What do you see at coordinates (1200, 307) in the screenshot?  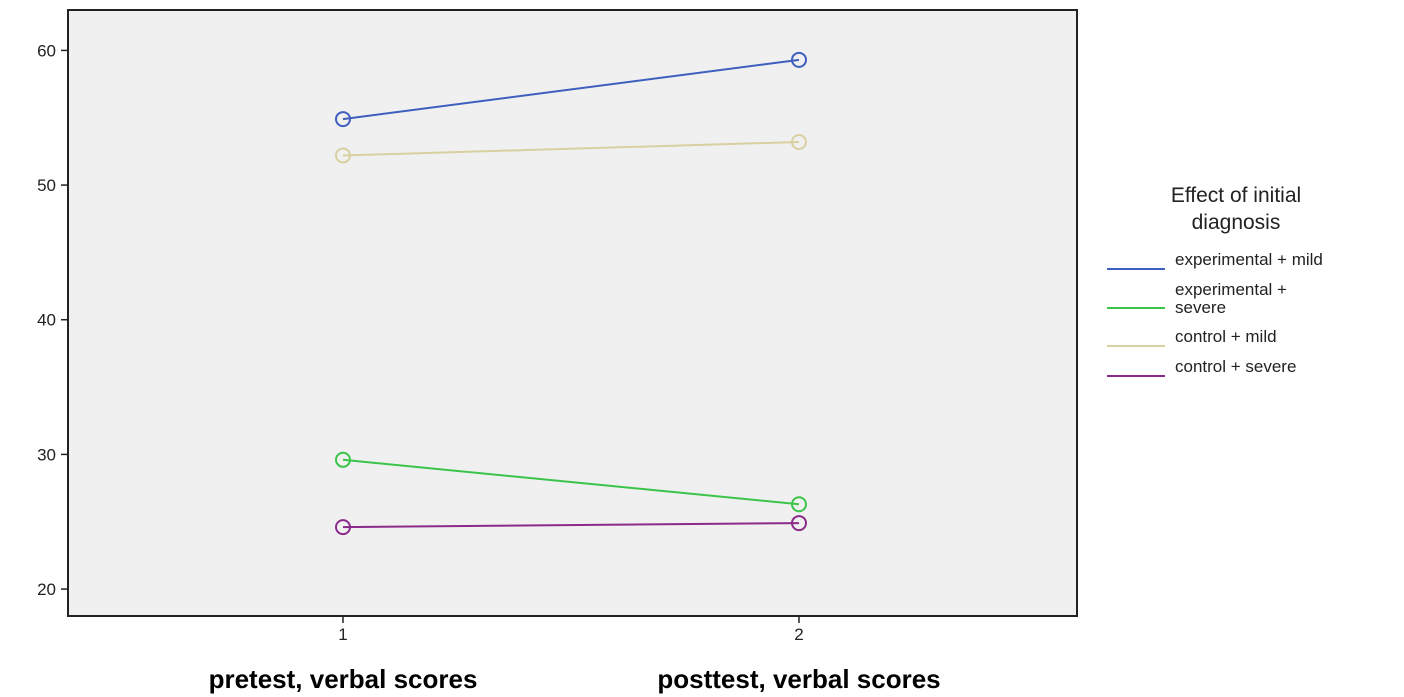 I see `legend-label: severe` at bounding box center [1200, 307].